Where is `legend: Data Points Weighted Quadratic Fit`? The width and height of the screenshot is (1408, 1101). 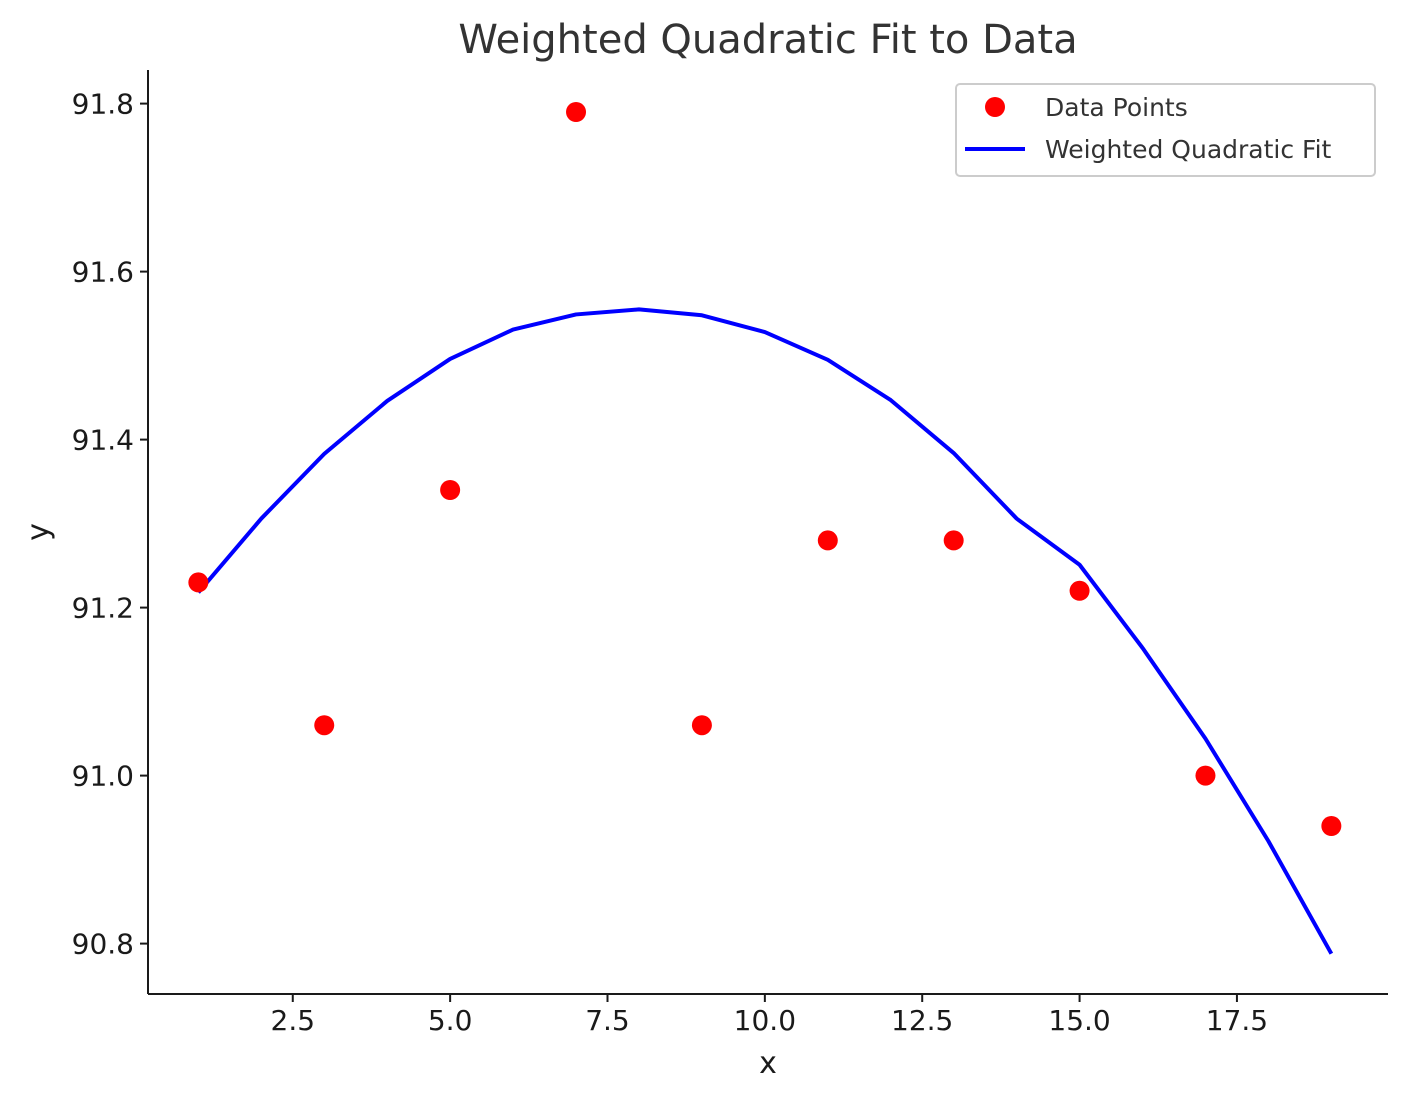 legend: Data Points Weighted Quadratic Fit is located at coordinates (1165, 130).